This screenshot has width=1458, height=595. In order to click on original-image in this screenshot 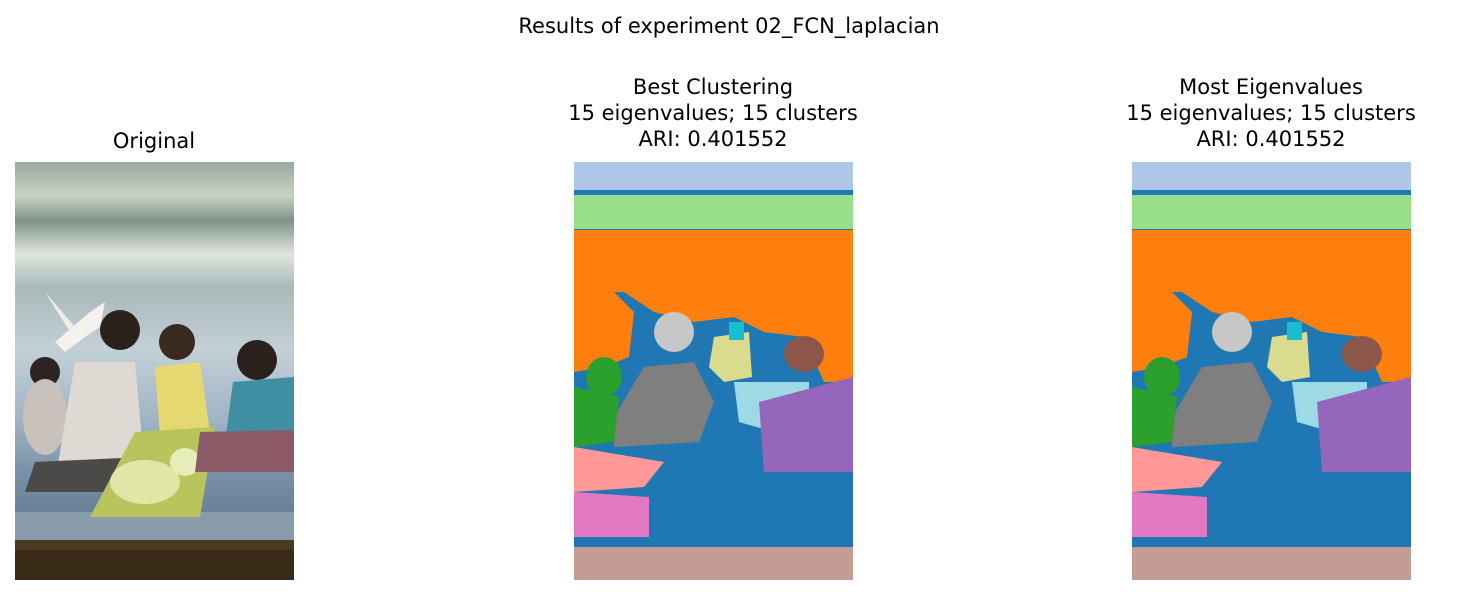, I will do `click(154, 371)`.